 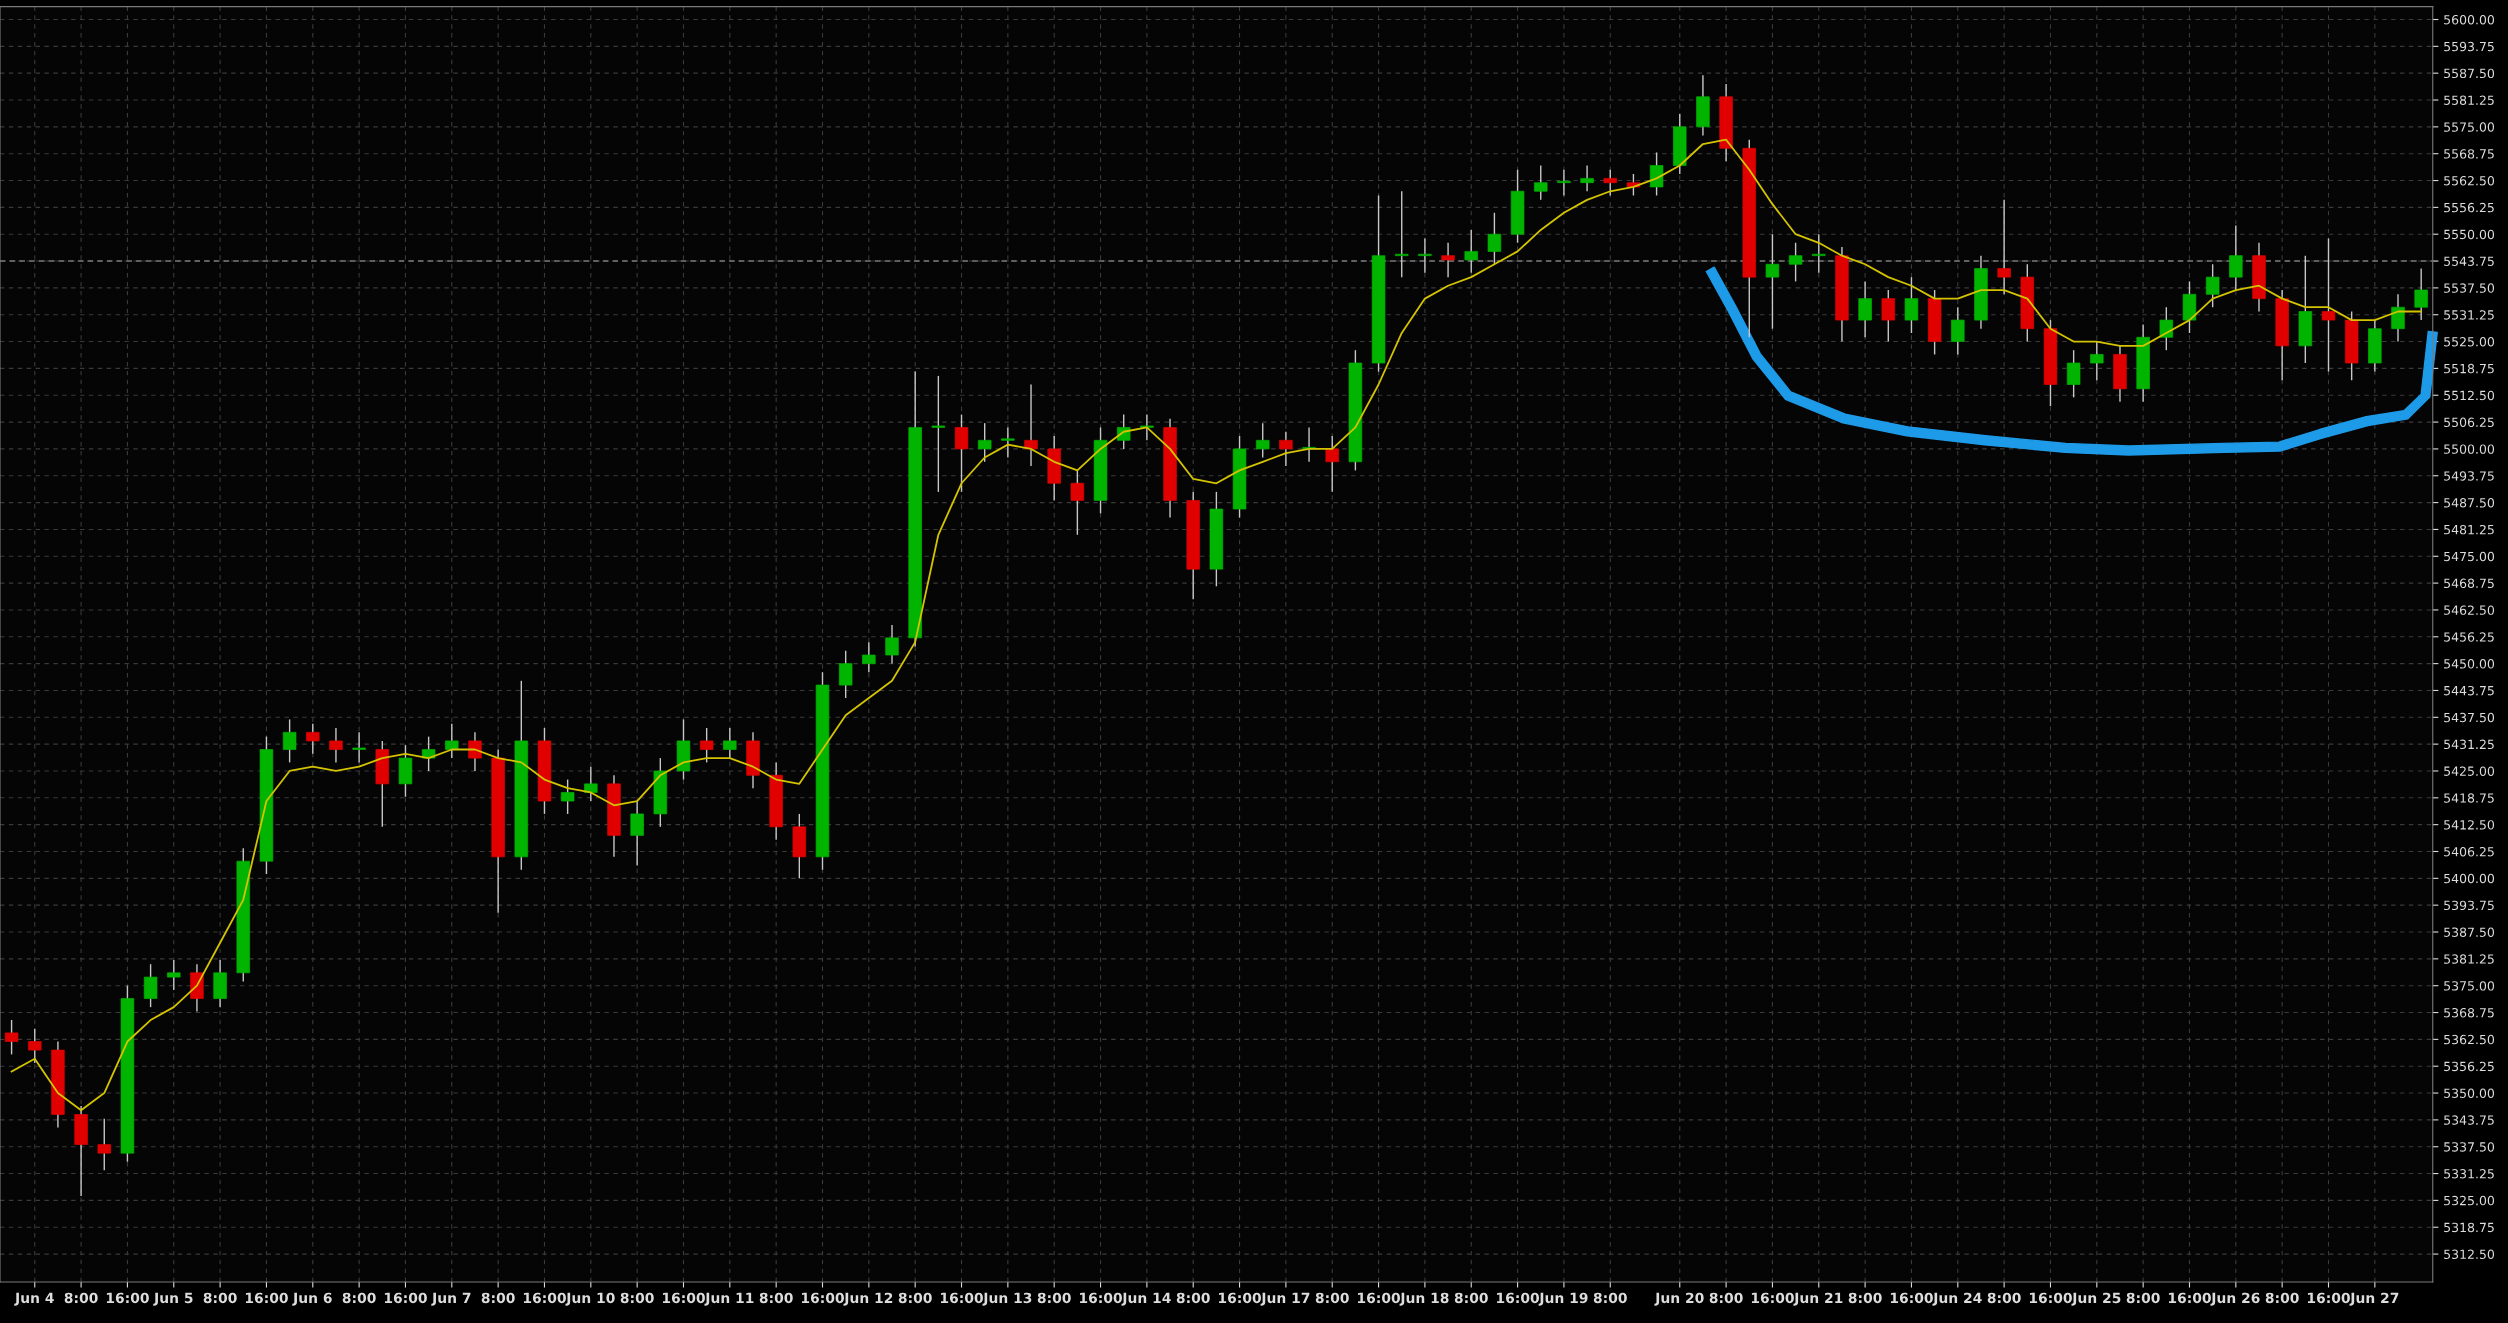 I want to click on y-tick-label: 5468.75, so click(x=2469, y=583).